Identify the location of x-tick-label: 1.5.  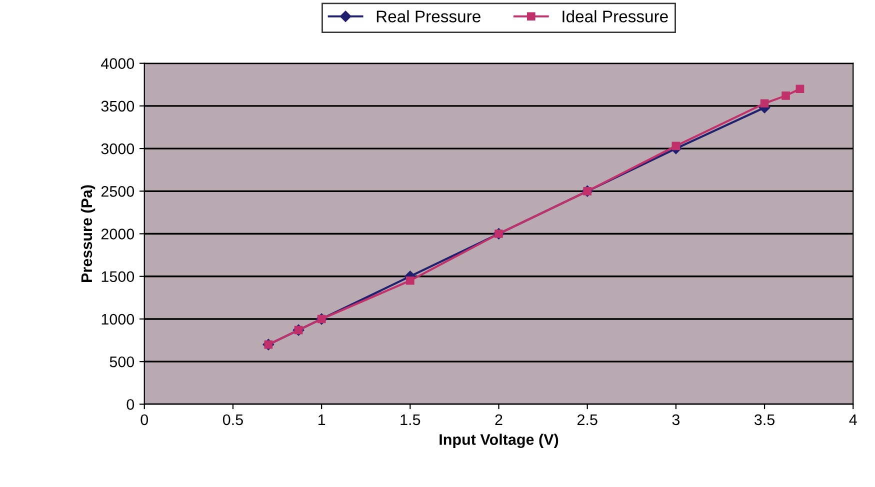
(410, 420).